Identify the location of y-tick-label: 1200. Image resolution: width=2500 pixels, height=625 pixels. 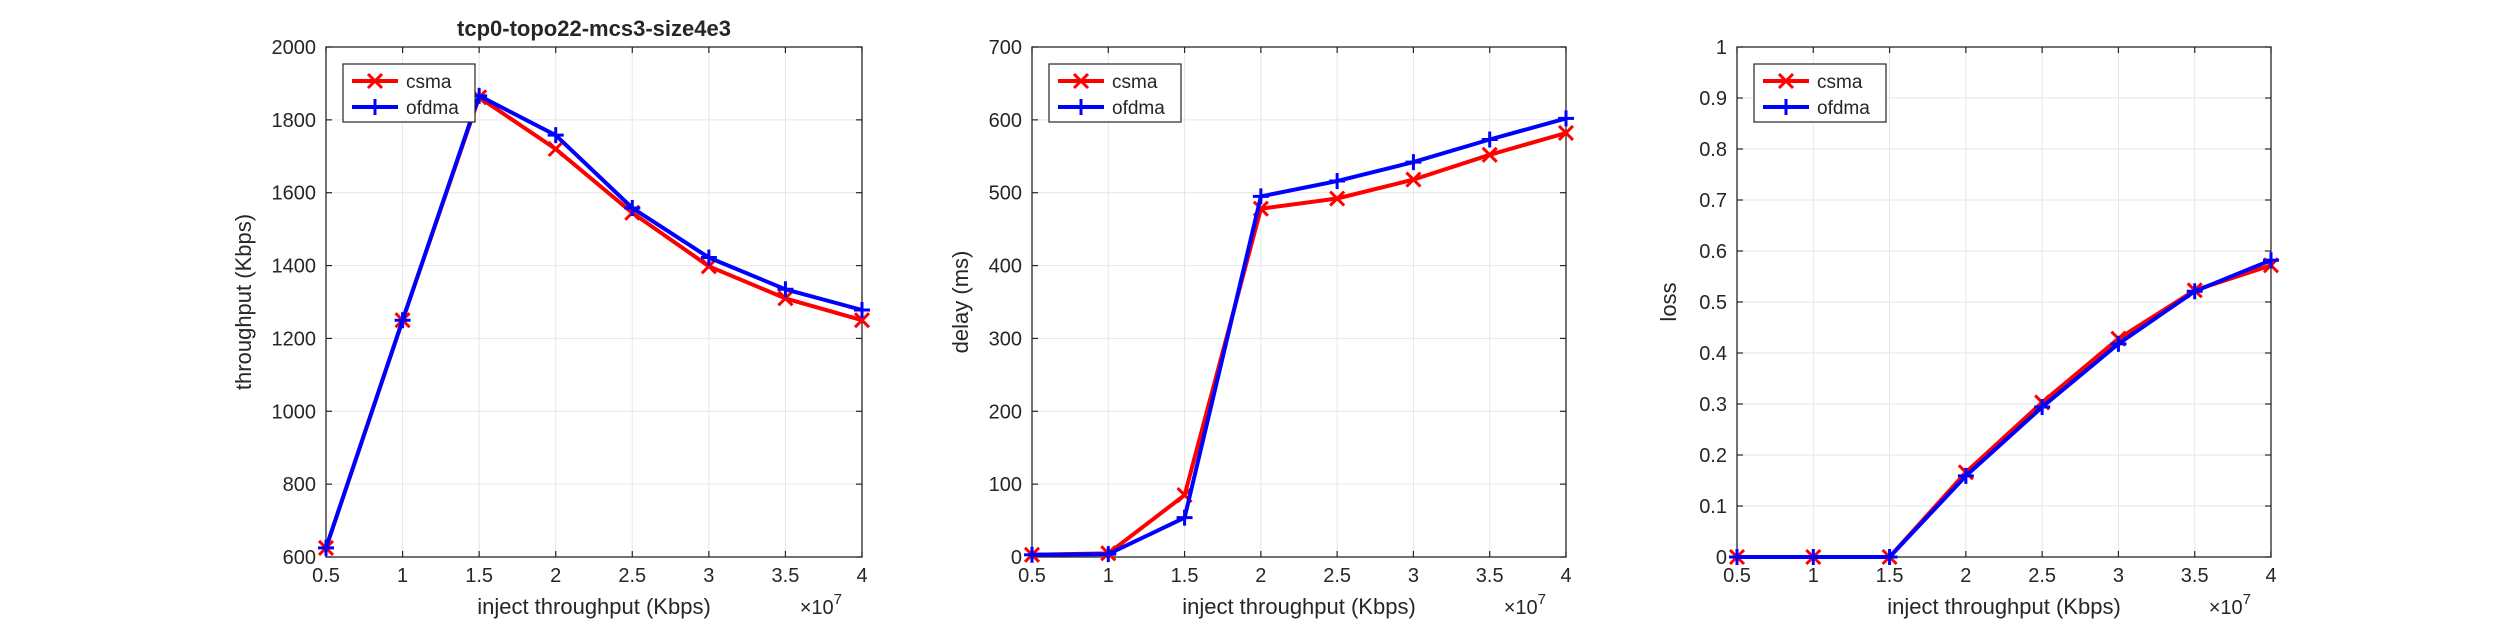
(294, 339).